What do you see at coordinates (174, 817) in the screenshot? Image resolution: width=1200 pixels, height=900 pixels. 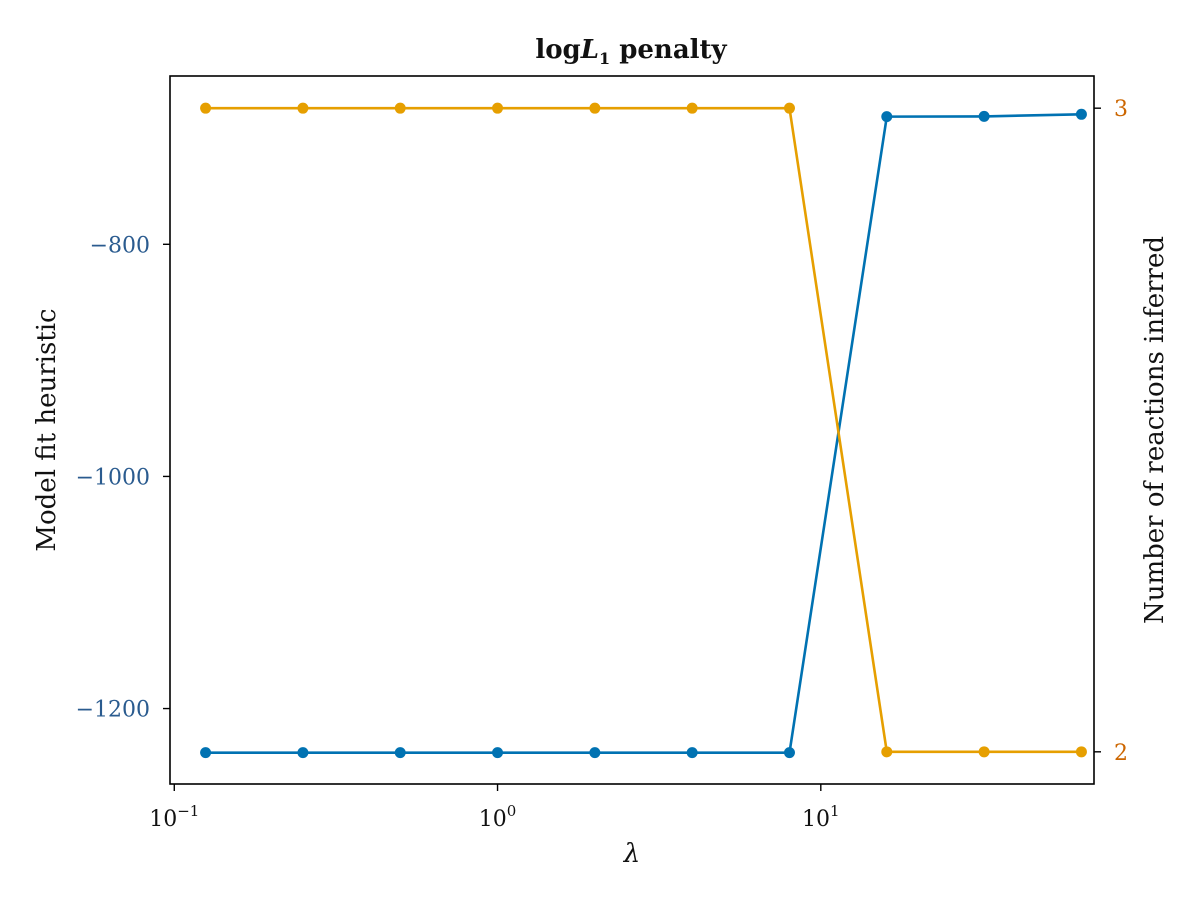 I see `x-tick-label-0: 10⁻¹` at bounding box center [174, 817].